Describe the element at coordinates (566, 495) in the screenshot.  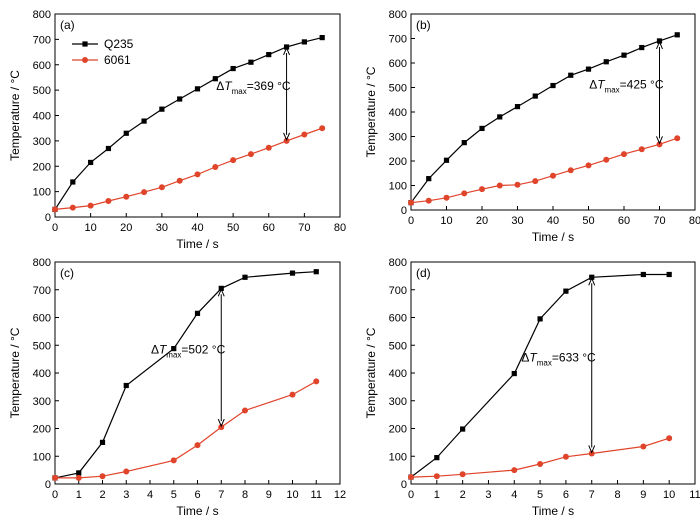
I see `x-tick-label: 6` at that location.